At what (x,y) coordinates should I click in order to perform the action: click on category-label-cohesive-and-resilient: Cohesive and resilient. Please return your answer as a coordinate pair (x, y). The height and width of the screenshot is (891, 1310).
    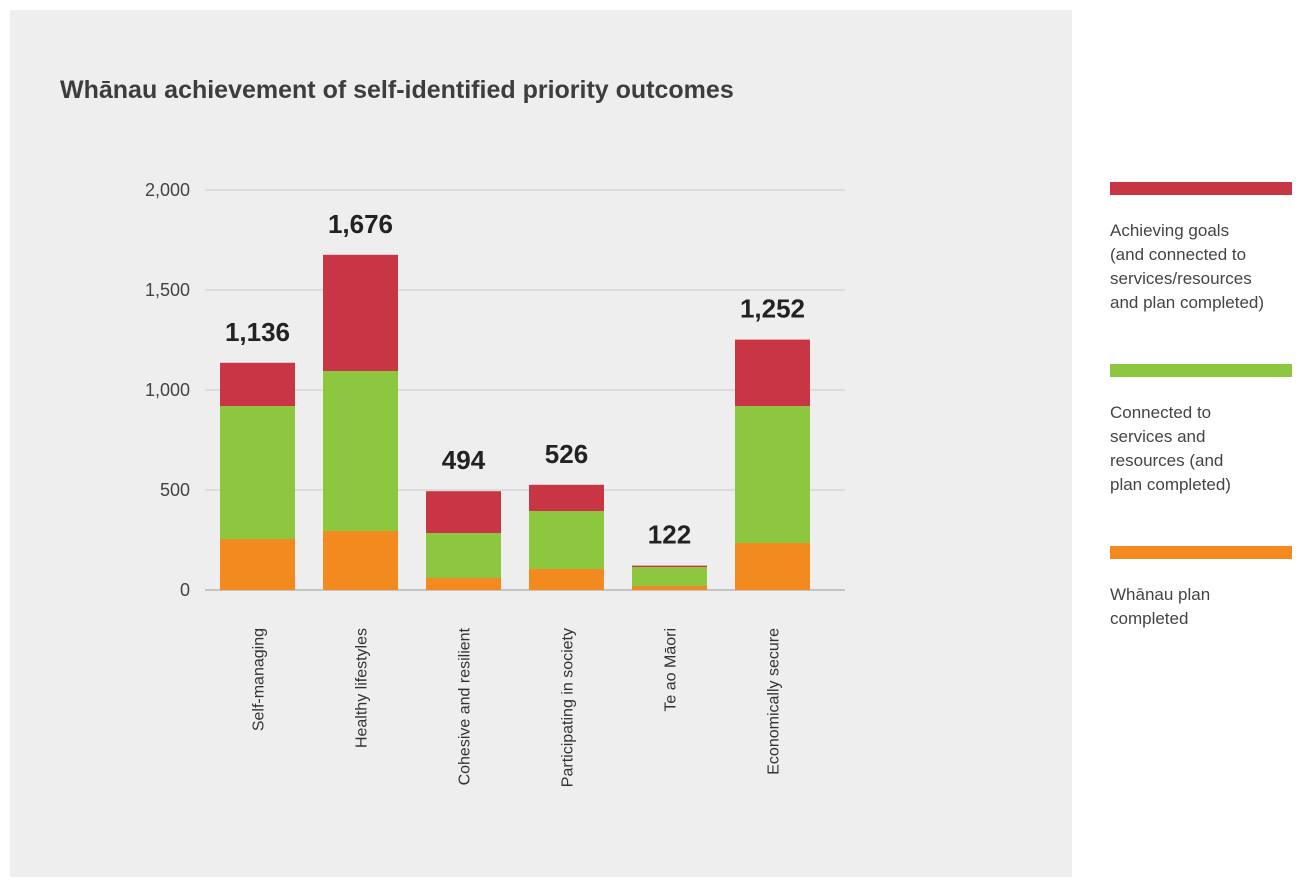
    Looking at the image, I should click on (465, 706).